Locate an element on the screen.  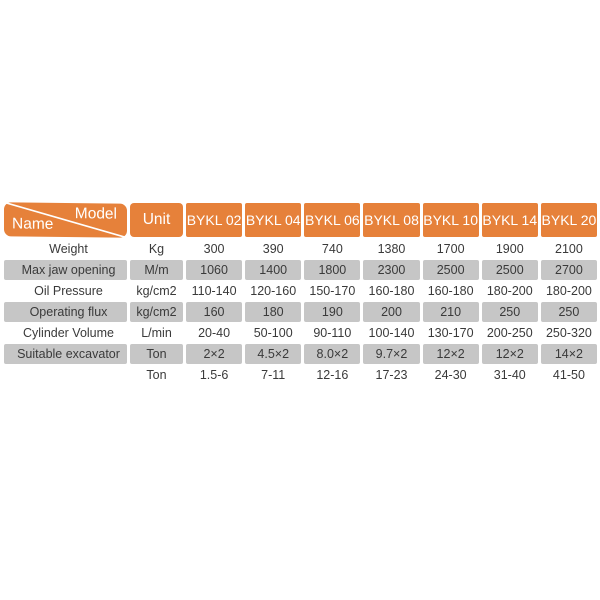
corner-model-label: Model is located at coordinates (95, 214).